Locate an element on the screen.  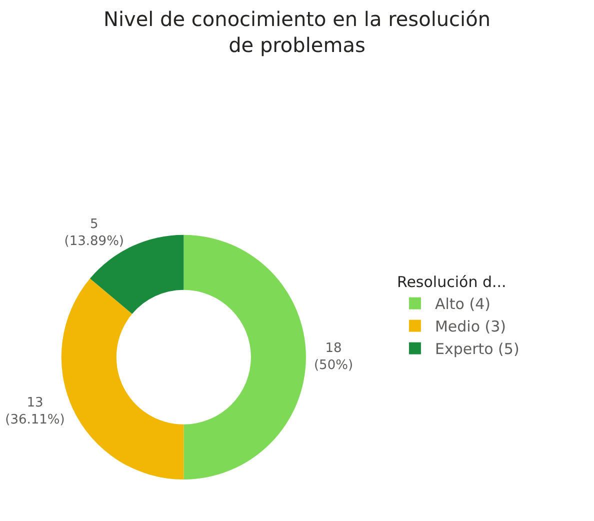
data-label: 5 (13.89%) is located at coordinates (94, 233).